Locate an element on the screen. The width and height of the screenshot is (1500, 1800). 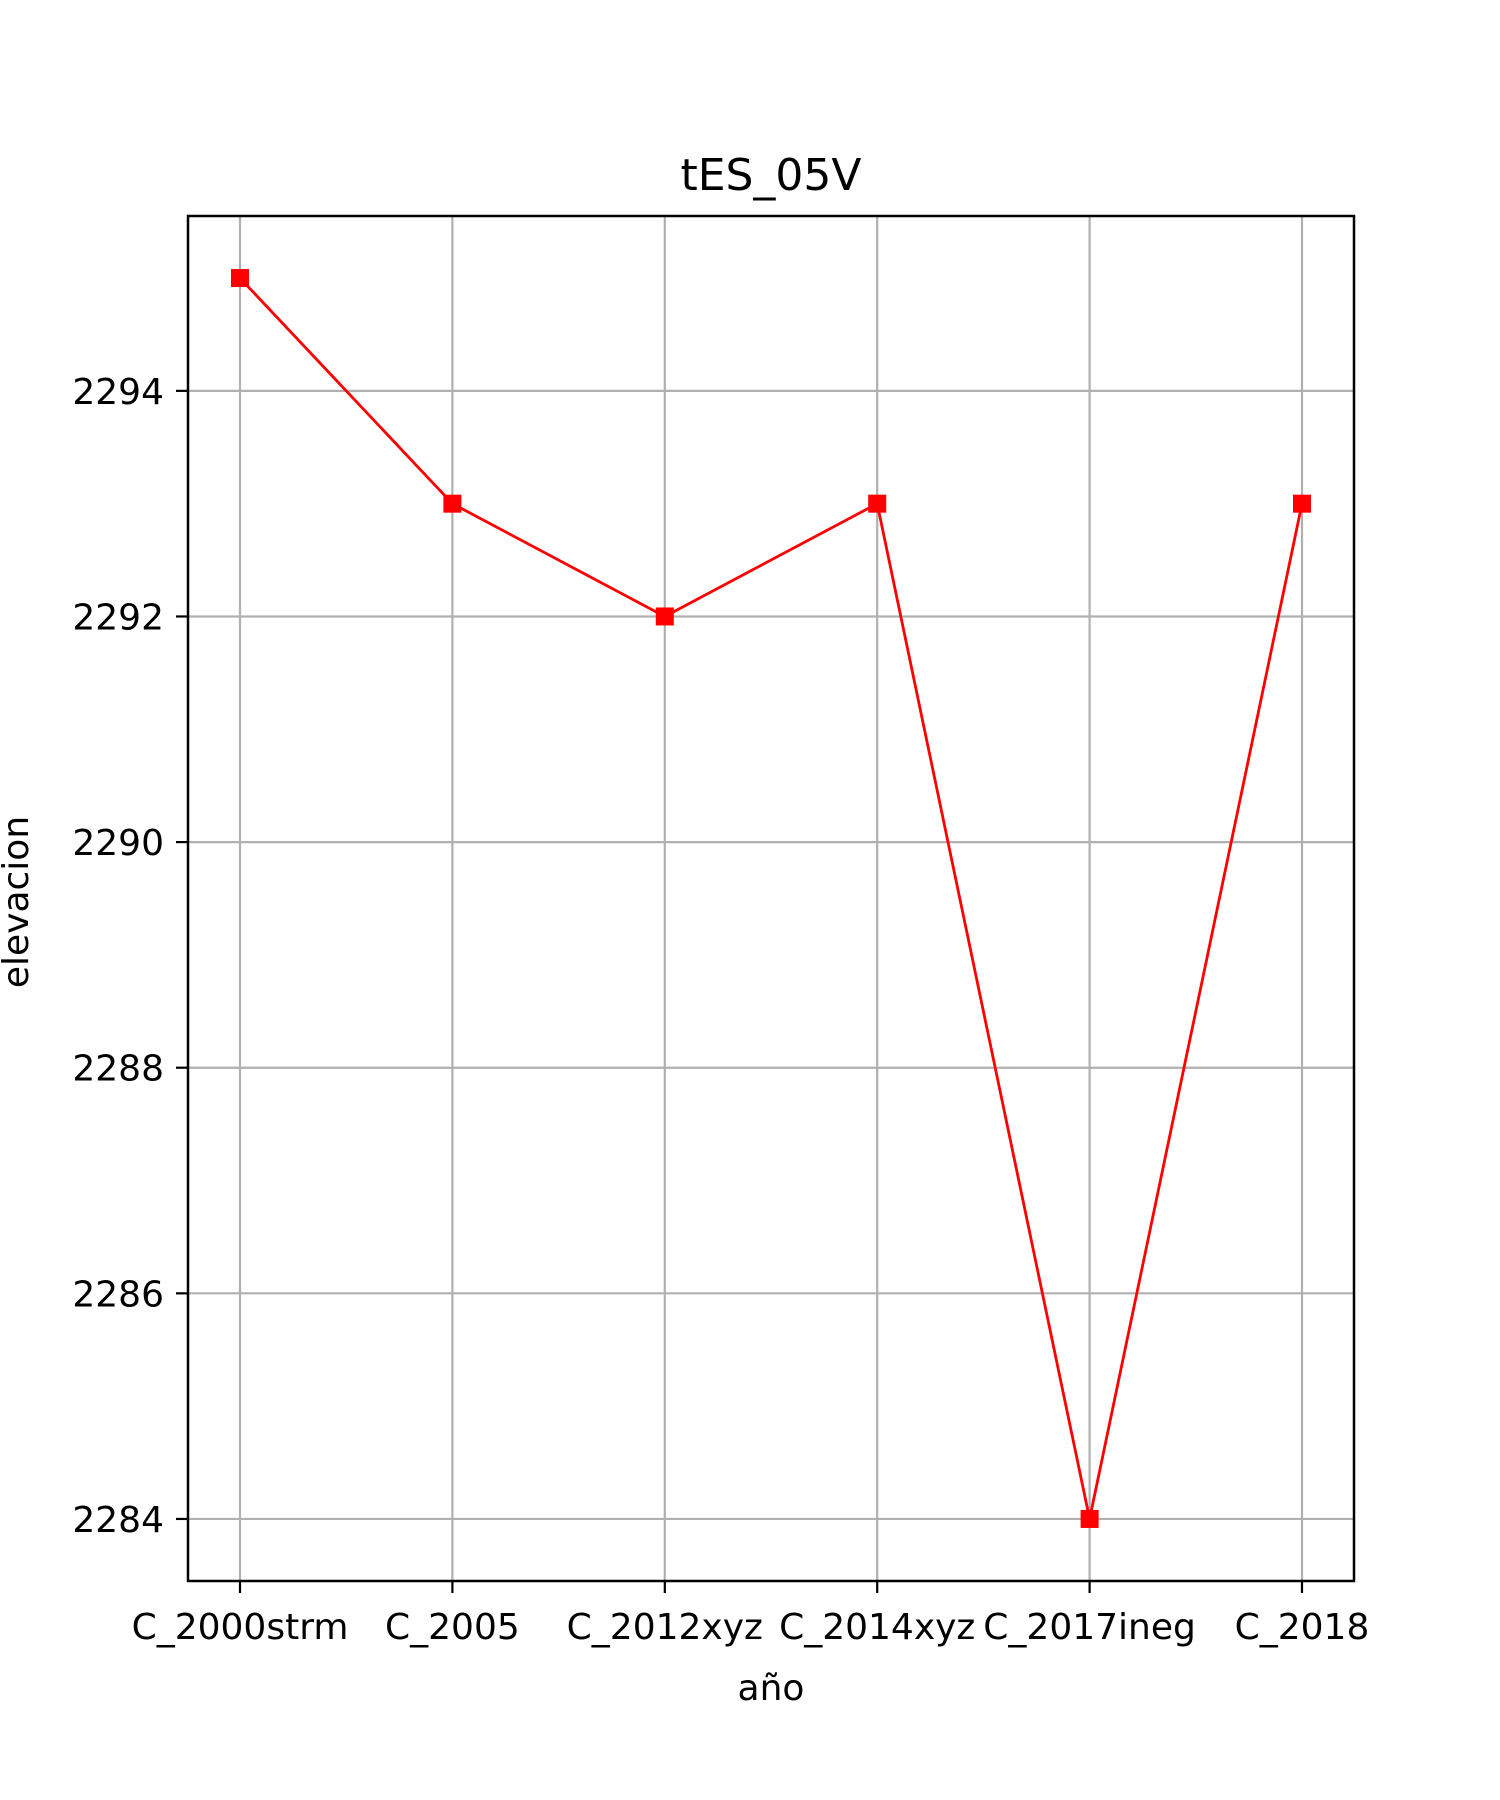
x-tick-label: C_2018 is located at coordinates (1302, 1627).